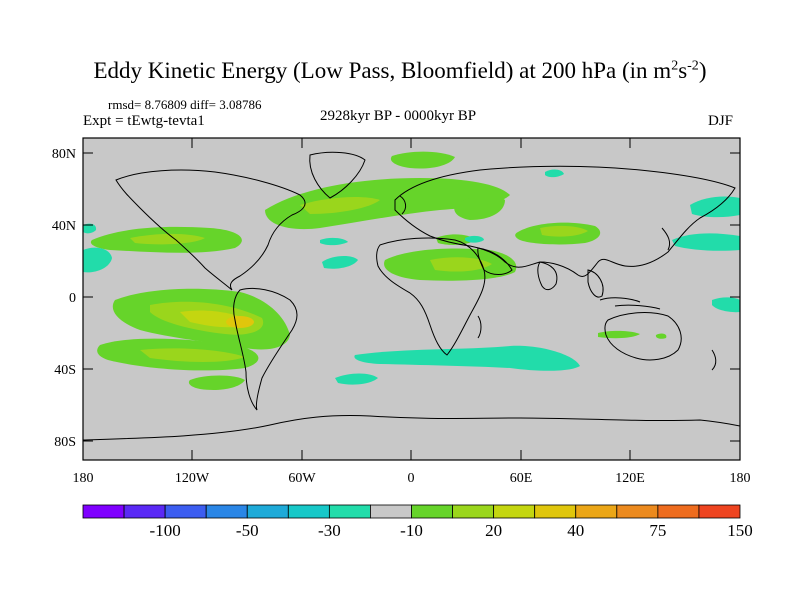 The image size is (800, 600). I want to click on colorbar-label: 40, so click(575, 530).